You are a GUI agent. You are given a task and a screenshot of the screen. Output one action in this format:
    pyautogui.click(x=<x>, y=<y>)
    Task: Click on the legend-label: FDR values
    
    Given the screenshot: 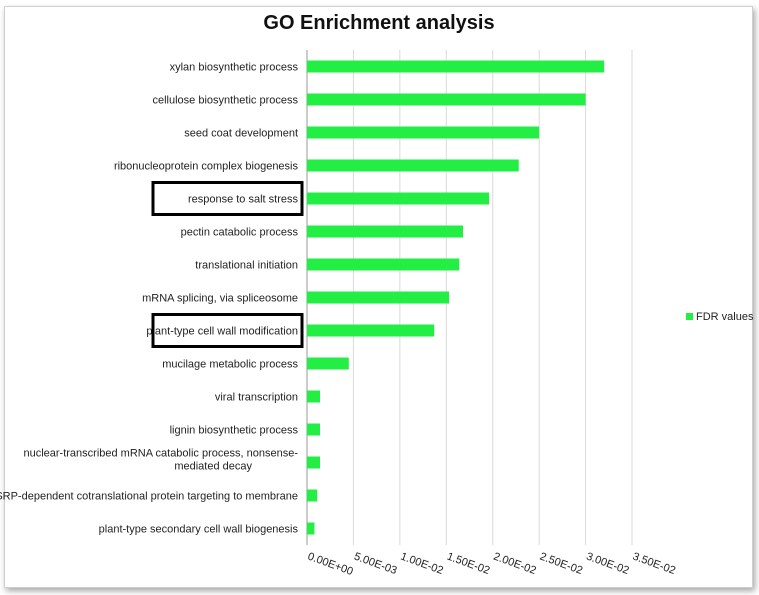 What is the action you would take?
    pyautogui.click(x=725, y=317)
    